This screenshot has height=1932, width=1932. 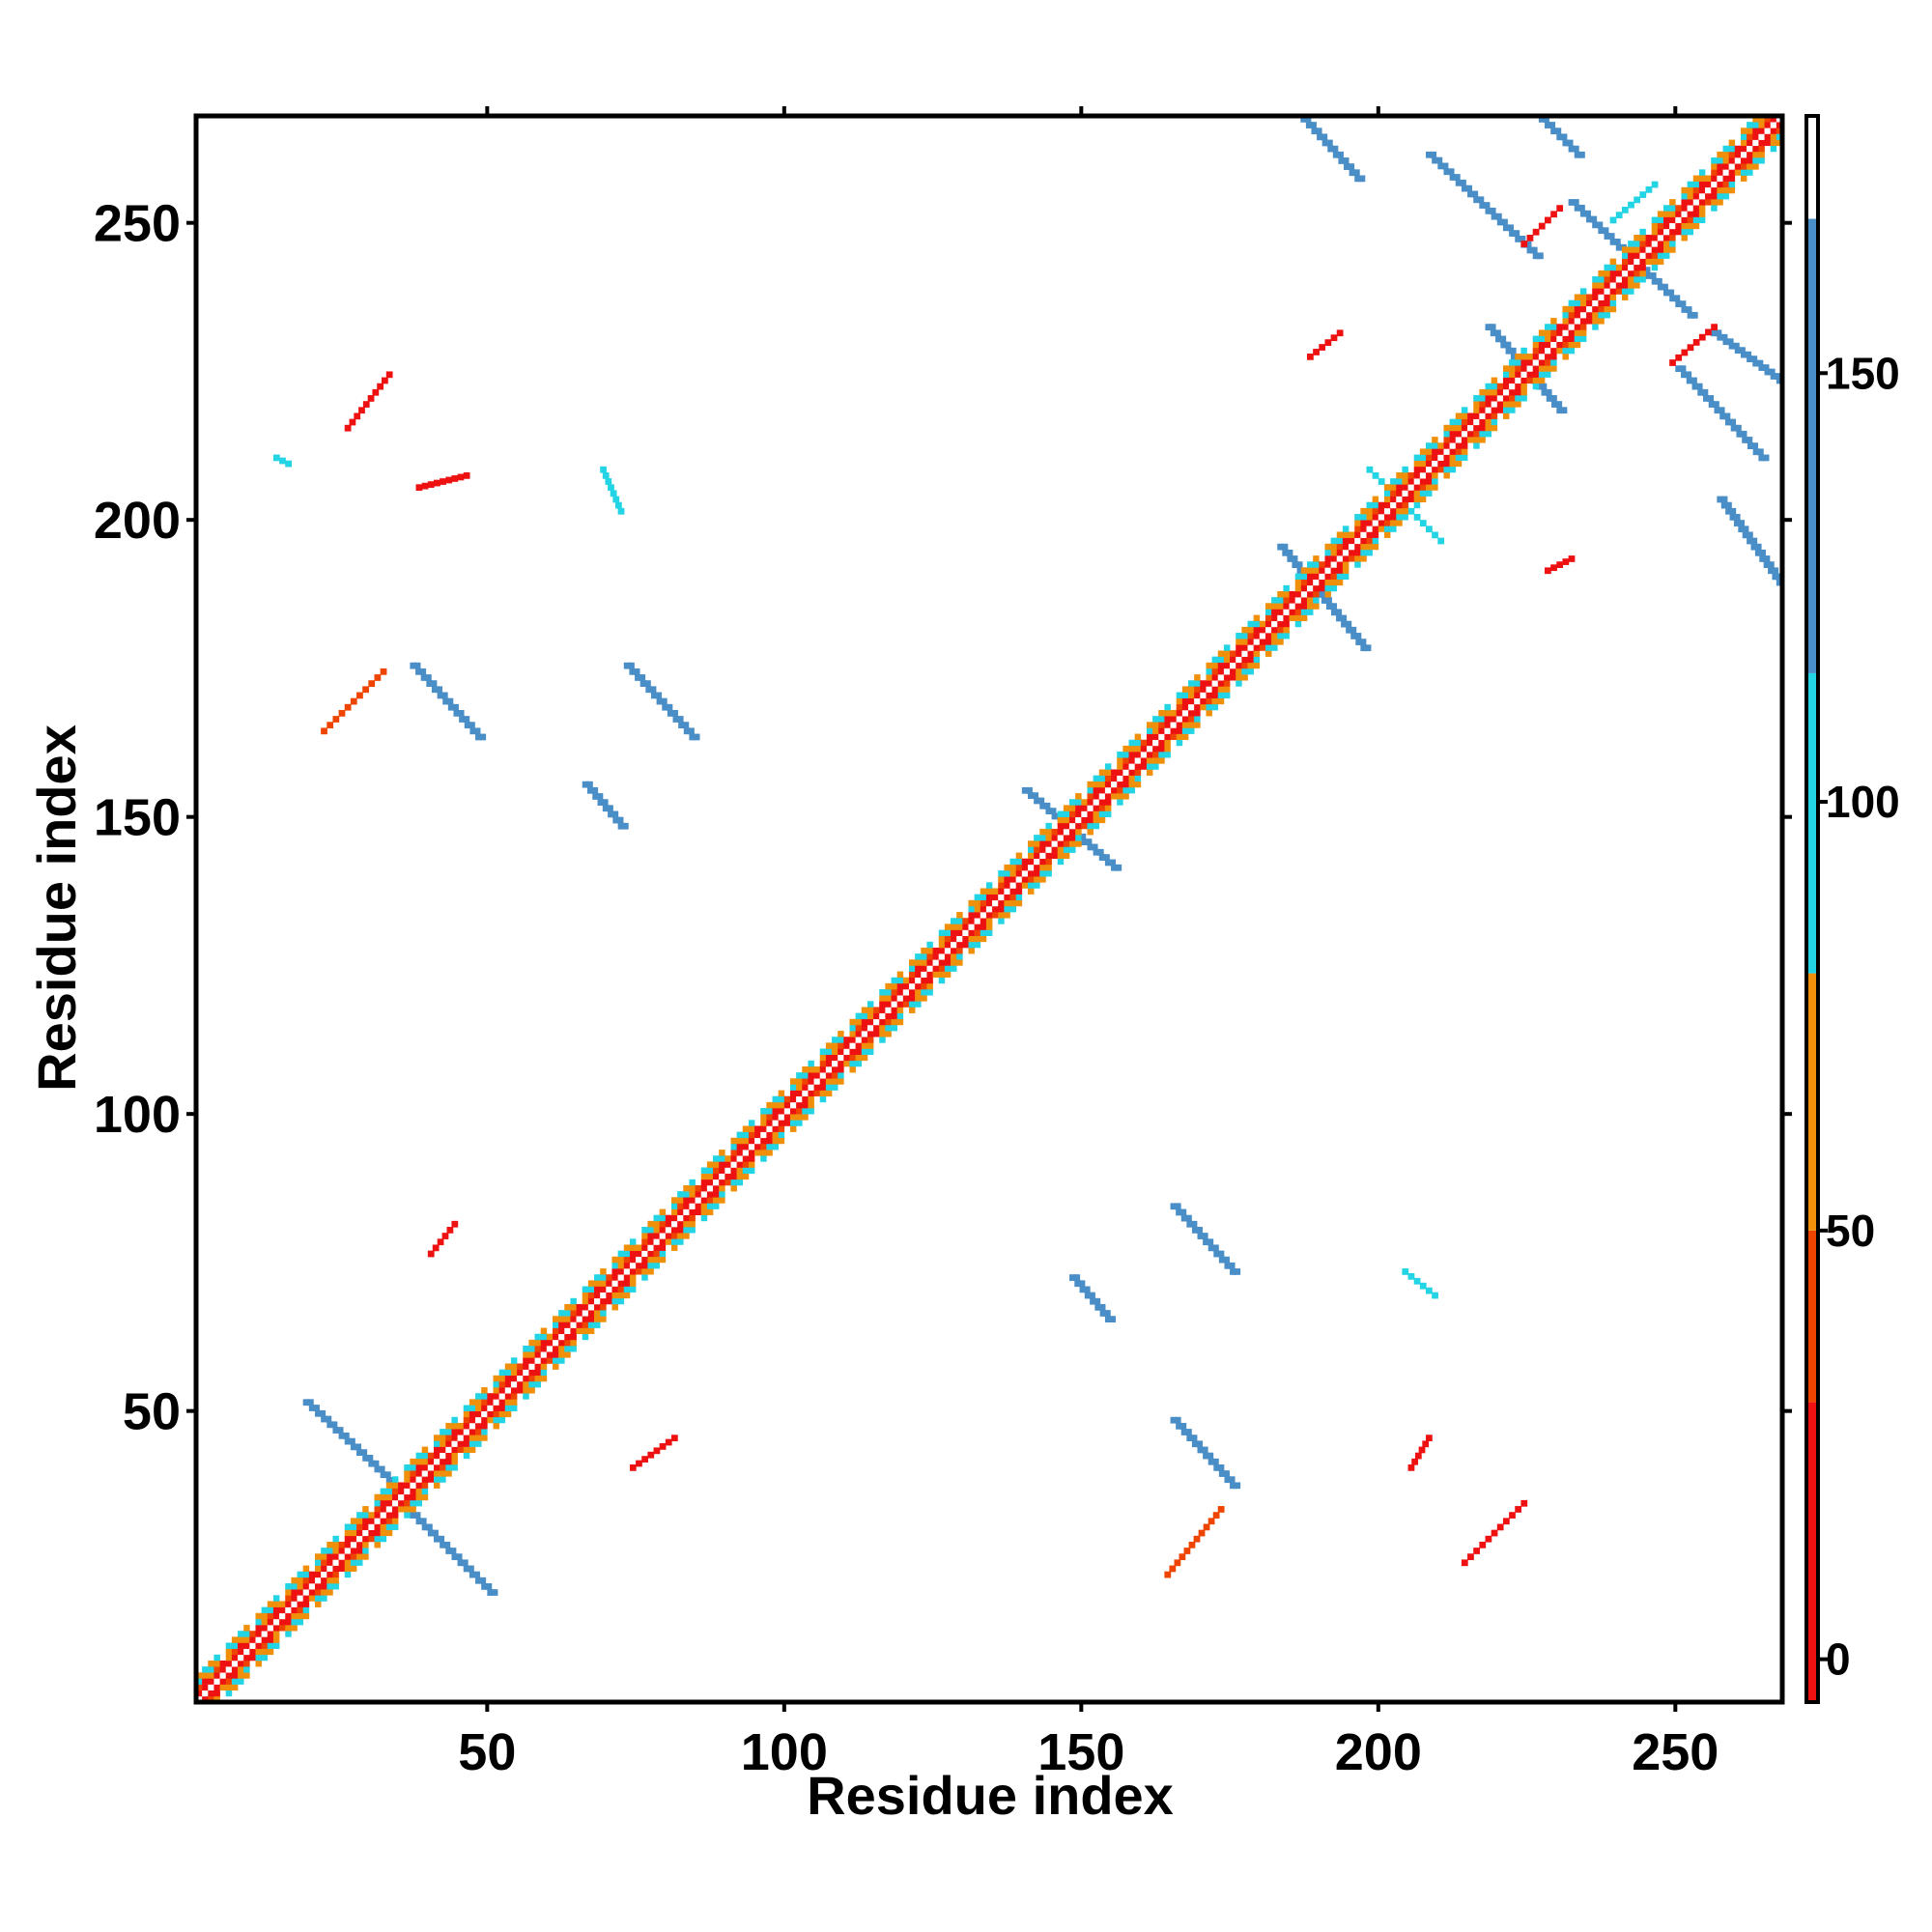 I want to click on y-tick-label-50: 50, so click(x=152, y=1412).